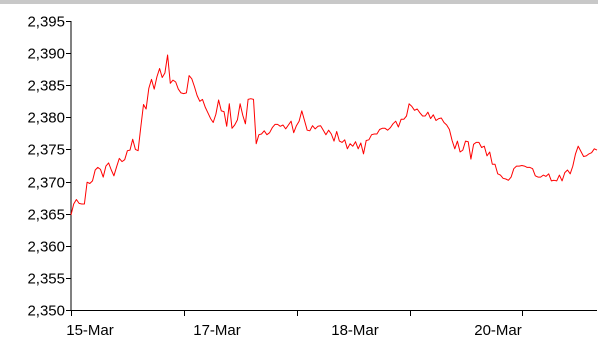  What do you see at coordinates (217, 330) in the screenshot?
I see `x-tick-label: 17-Mar` at bounding box center [217, 330].